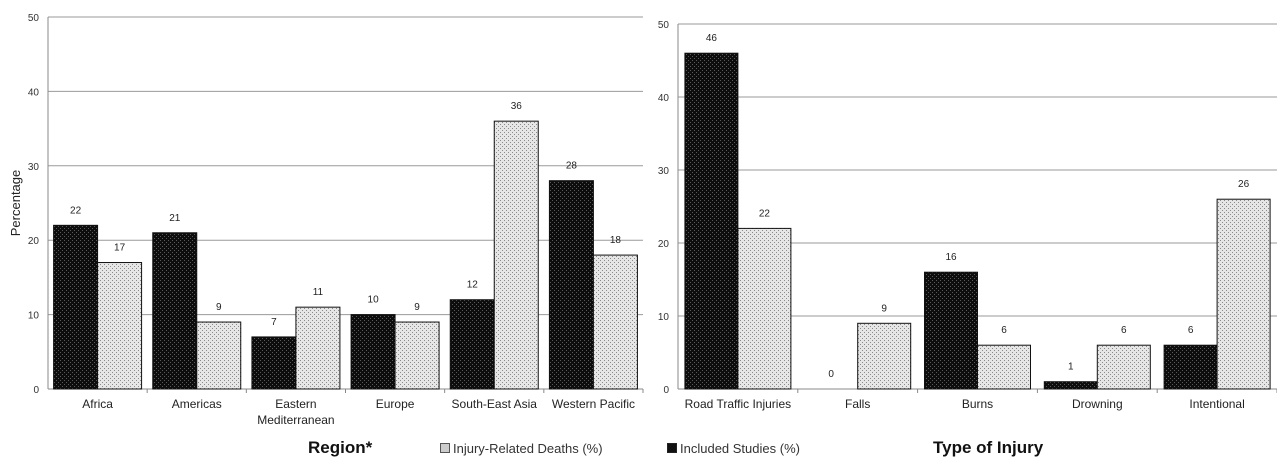 Image resolution: width=1277 pixels, height=458 pixels. I want to click on category-label: Burns, so click(977, 404).